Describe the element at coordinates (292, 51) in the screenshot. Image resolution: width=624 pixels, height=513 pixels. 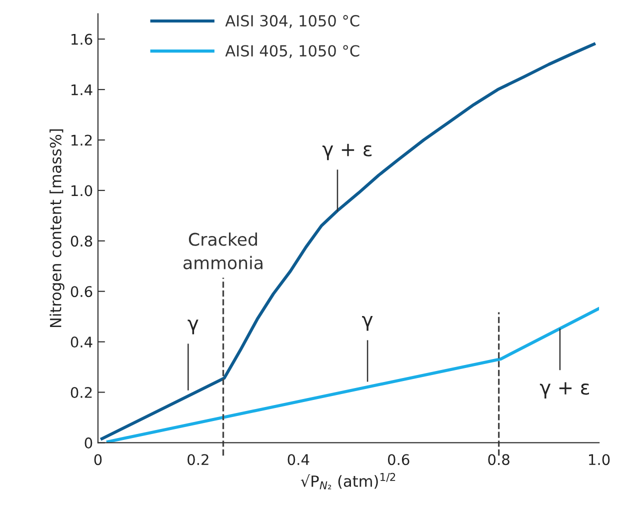
I see `legend-label: AISI 405, 1050 °C` at that location.